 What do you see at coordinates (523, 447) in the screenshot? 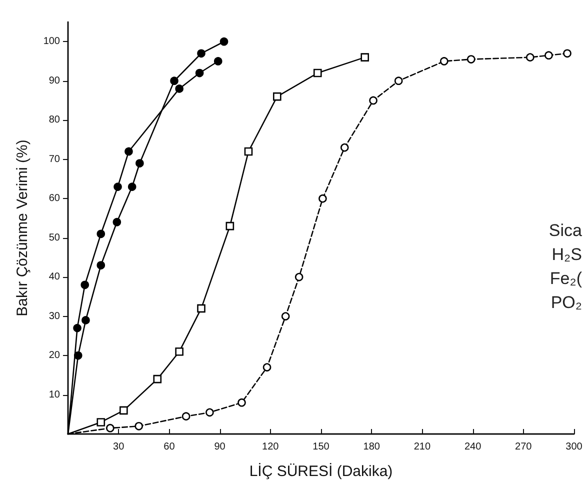
I see `x-tick-label: 270` at bounding box center [523, 447].